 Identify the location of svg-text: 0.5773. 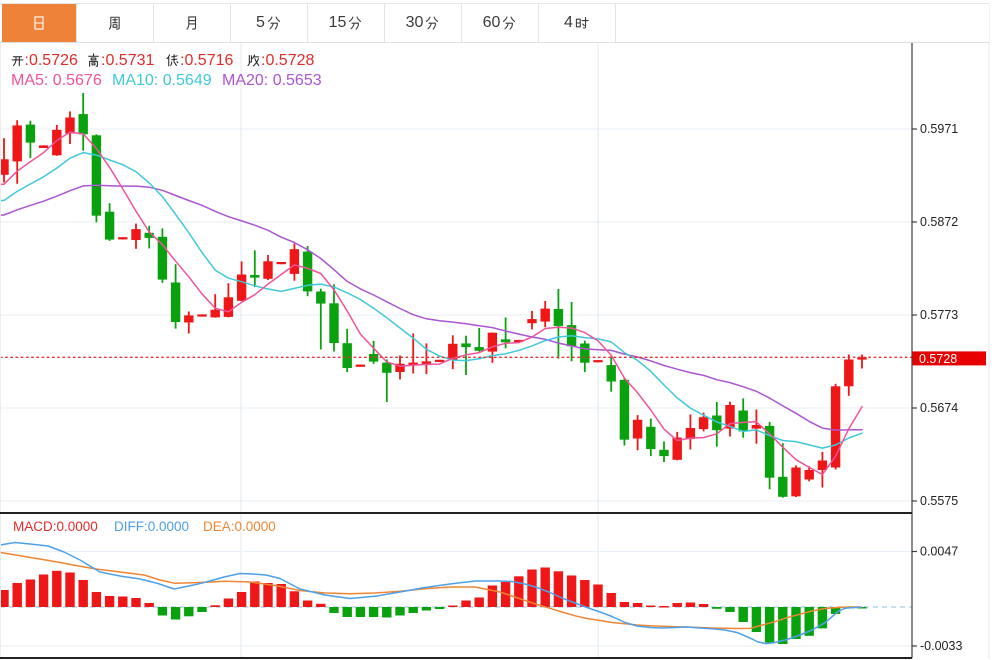
(939, 315).